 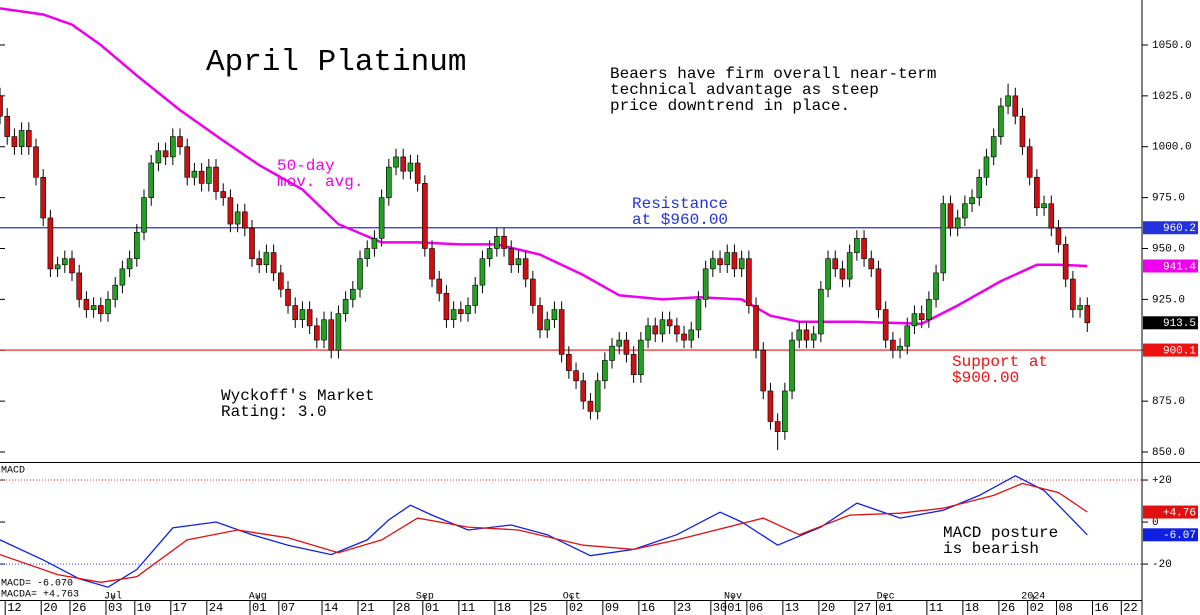 I want to click on y-tick-label: 1000.0, so click(x=1172, y=148).